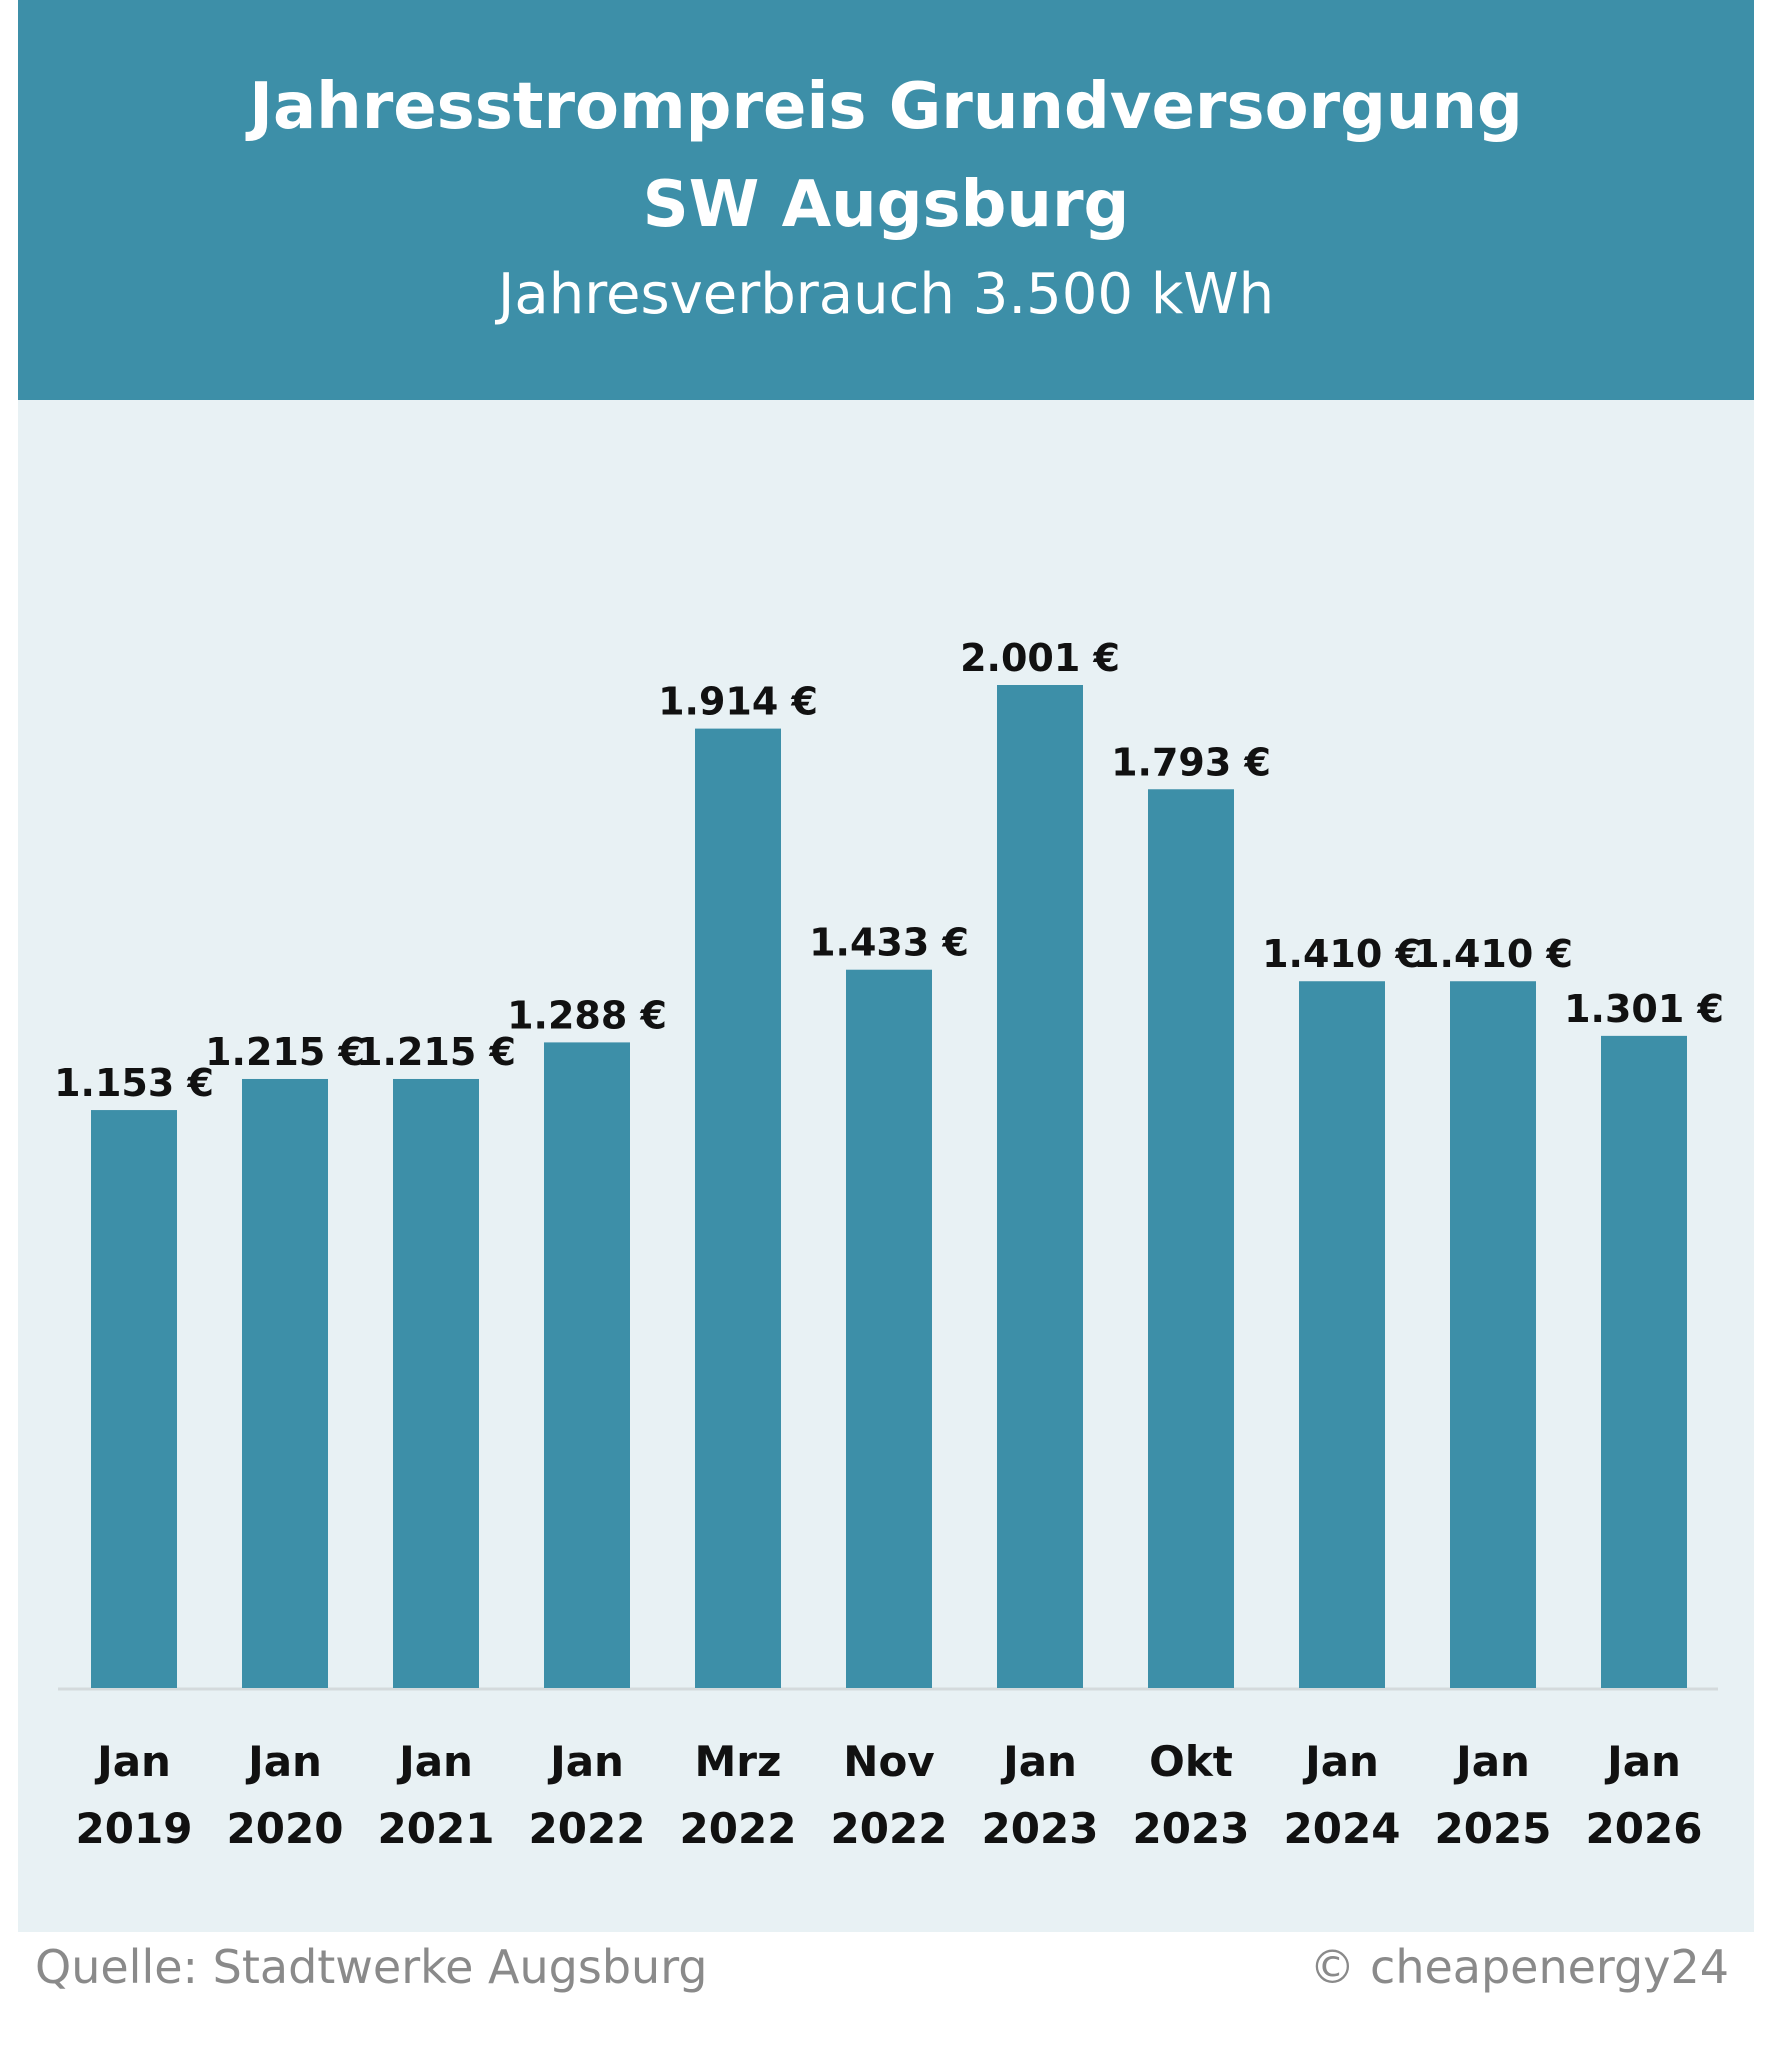 The width and height of the screenshot is (1774, 2048). Describe the element at coordinates (1191, 1761) in the screenshot. I see `x-tick-label-month: Okt` at that location.